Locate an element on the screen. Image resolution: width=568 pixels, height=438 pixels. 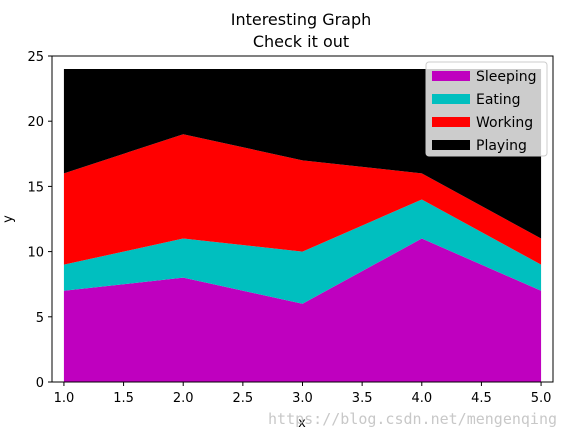
x-tick-label: 1.0 is located at coordinates (64, 398).